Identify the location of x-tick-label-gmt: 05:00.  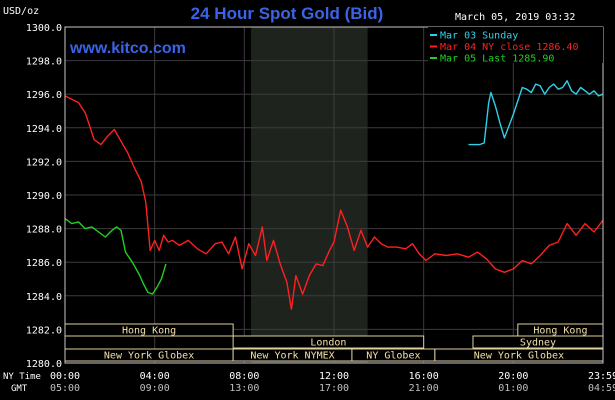
(65, 388).